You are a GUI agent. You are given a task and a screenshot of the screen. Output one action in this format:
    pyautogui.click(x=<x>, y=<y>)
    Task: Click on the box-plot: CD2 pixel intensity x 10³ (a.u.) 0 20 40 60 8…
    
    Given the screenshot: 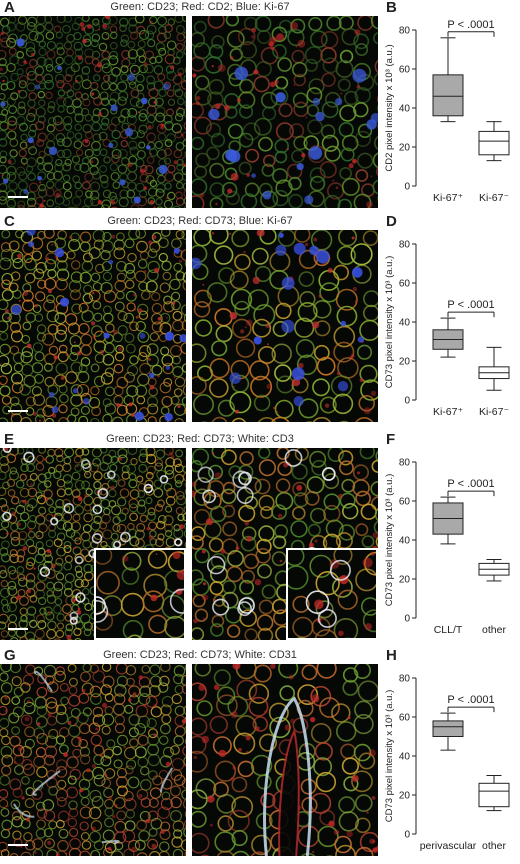 What is the action you would take?
    pyautogui.click(x=451, y=105)
    